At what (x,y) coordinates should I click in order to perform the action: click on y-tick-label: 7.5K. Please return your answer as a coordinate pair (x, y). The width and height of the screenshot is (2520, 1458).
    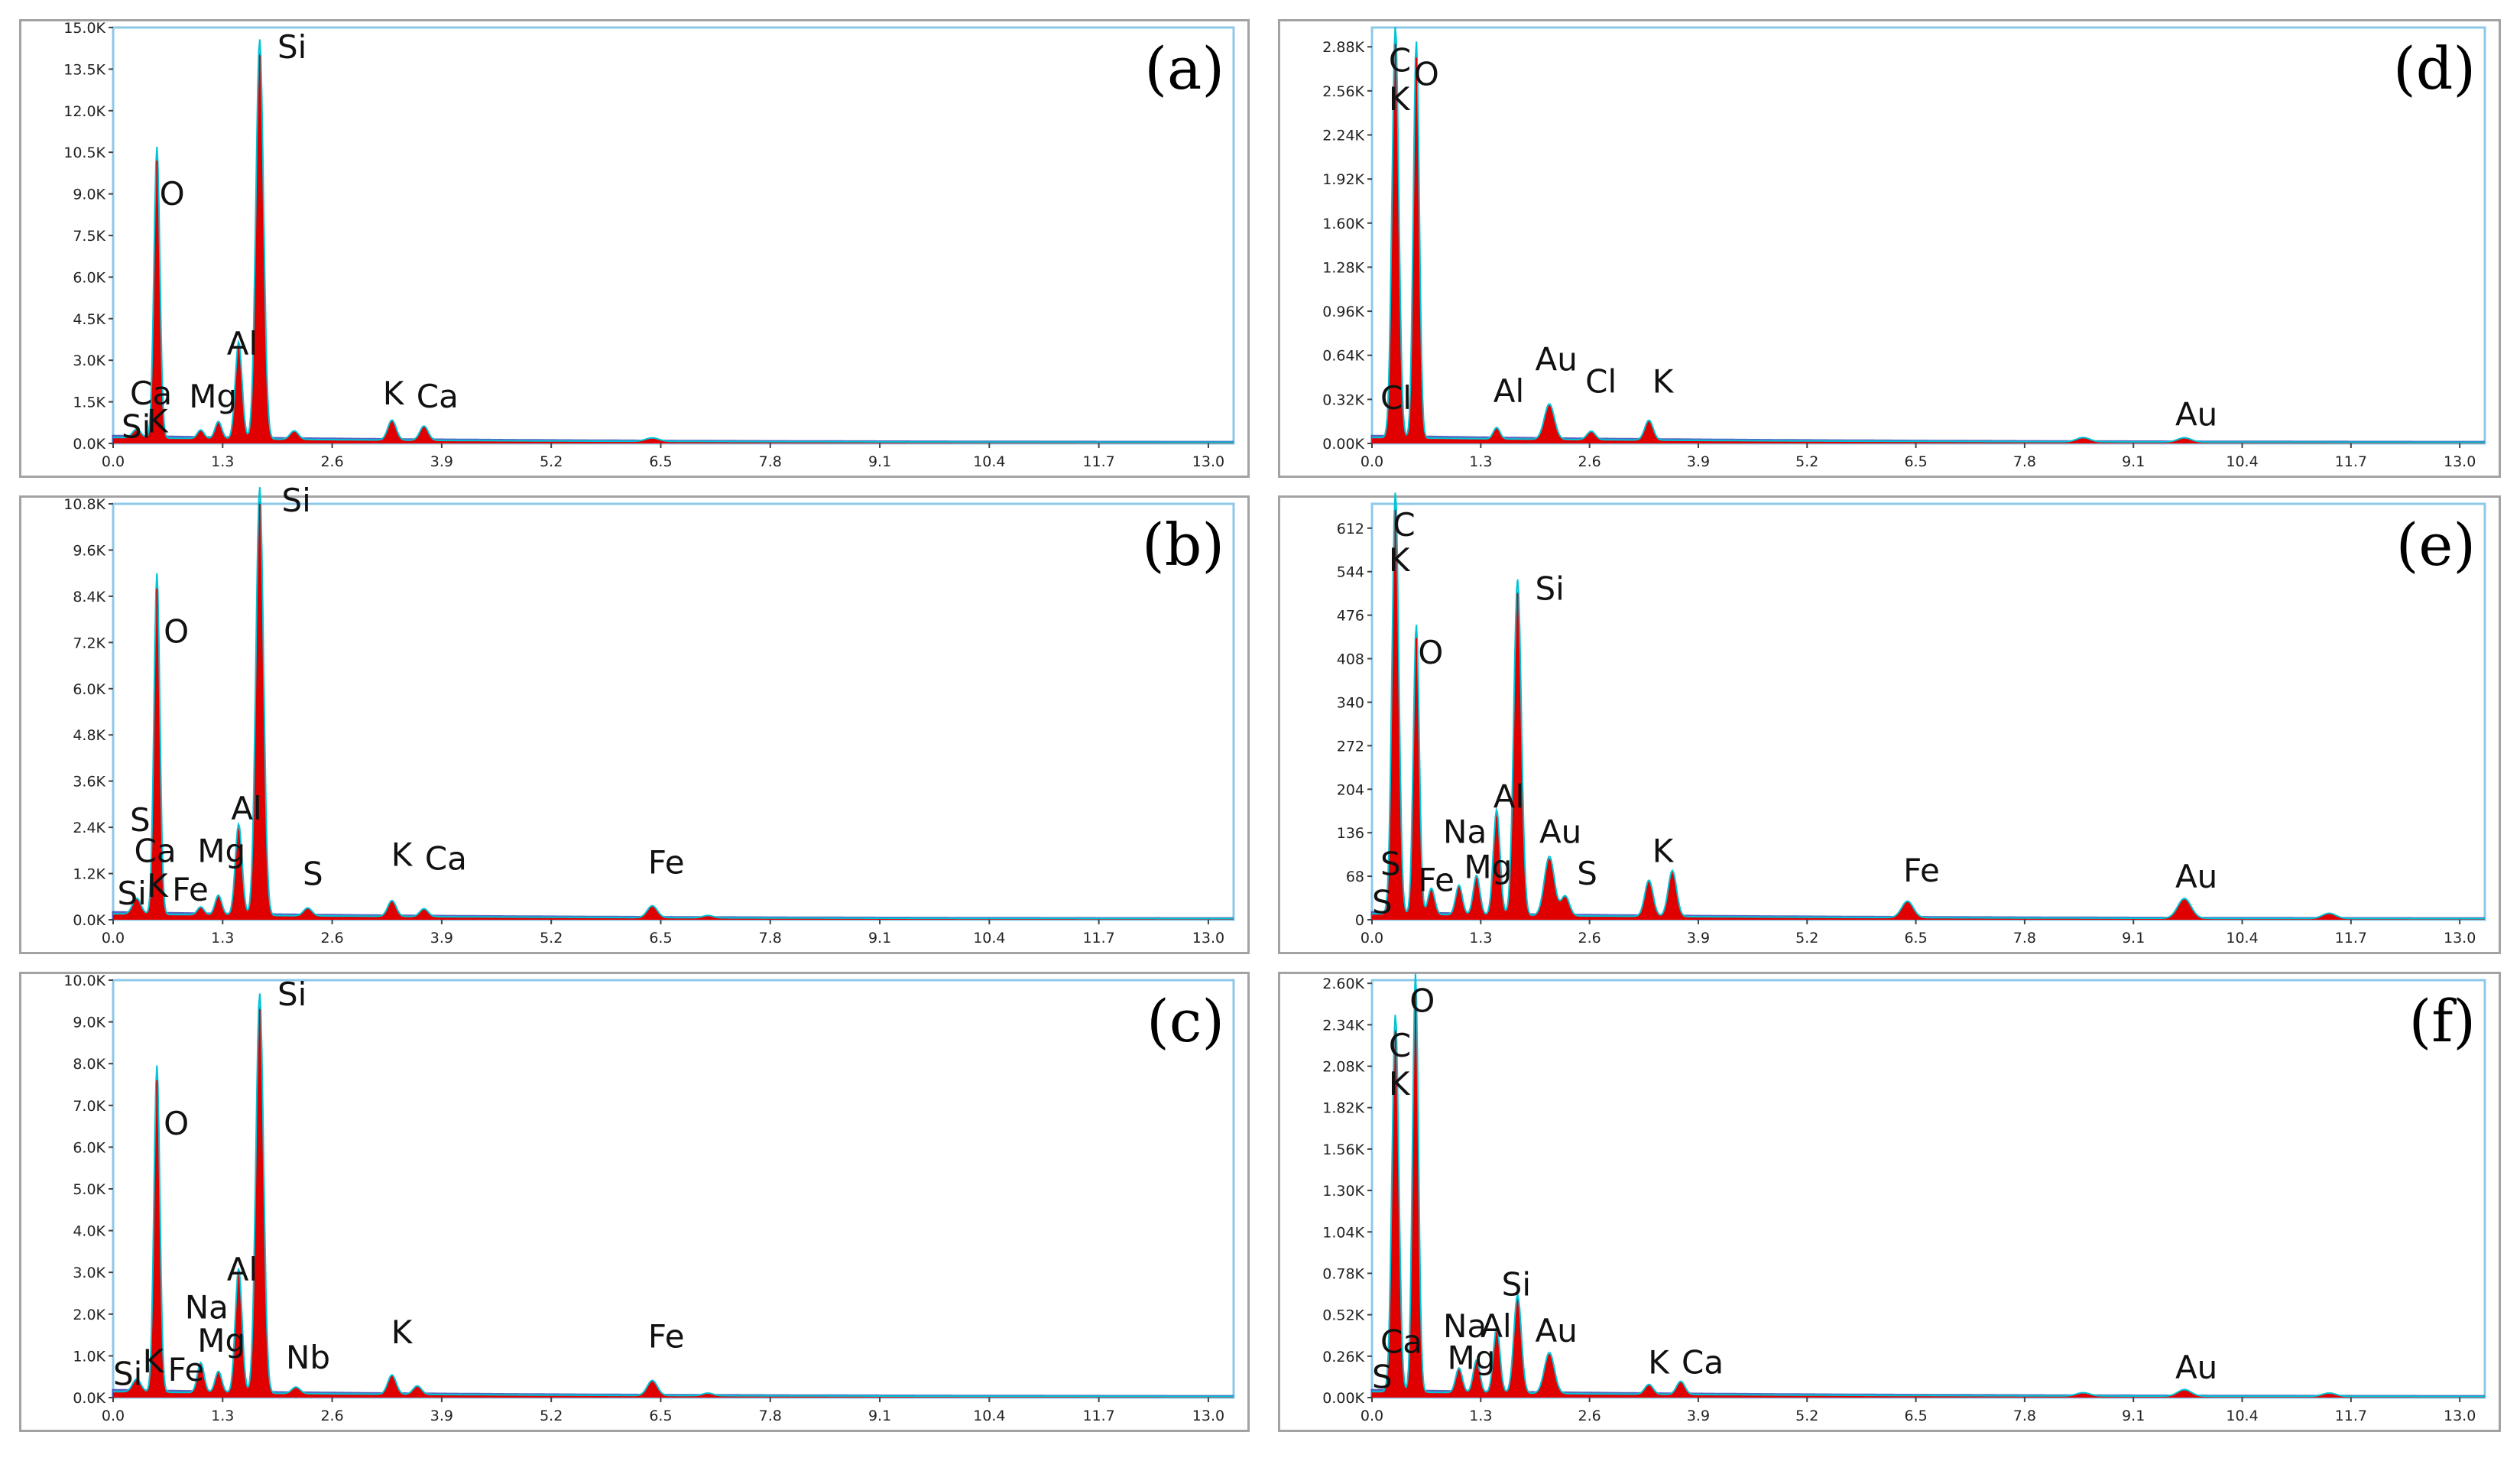
    Looking at the image, I should click on (89, 237).